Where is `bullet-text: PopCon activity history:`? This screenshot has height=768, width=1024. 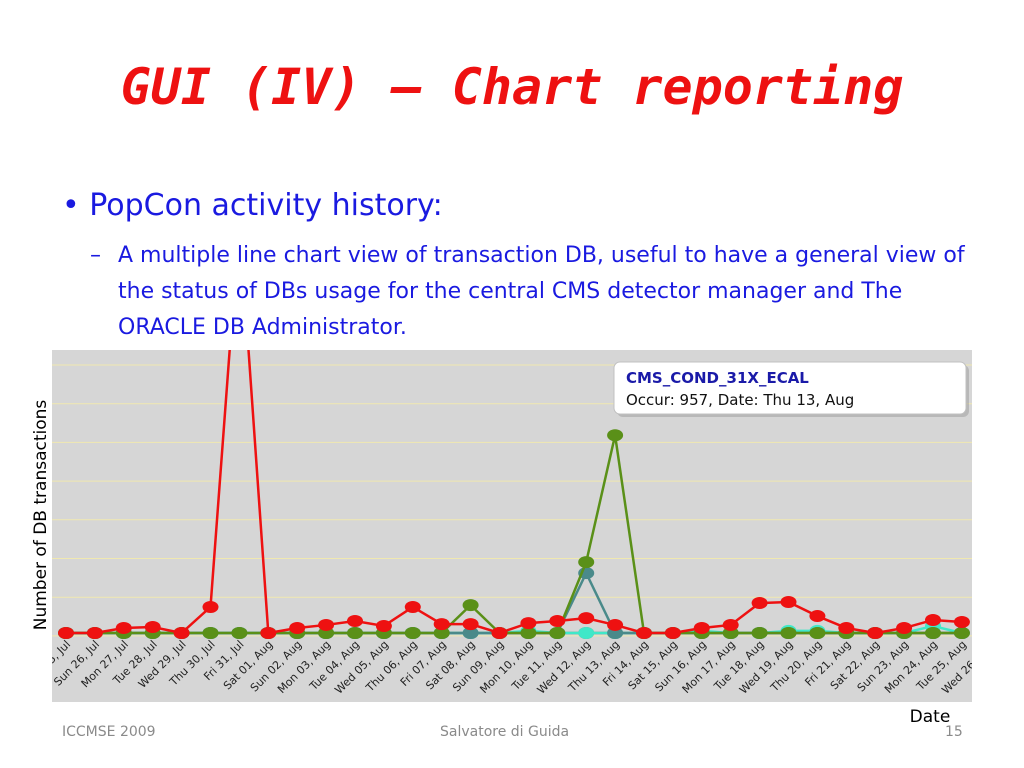
bullet-text: PopCon activity history: is located at coordinates (266, 205).